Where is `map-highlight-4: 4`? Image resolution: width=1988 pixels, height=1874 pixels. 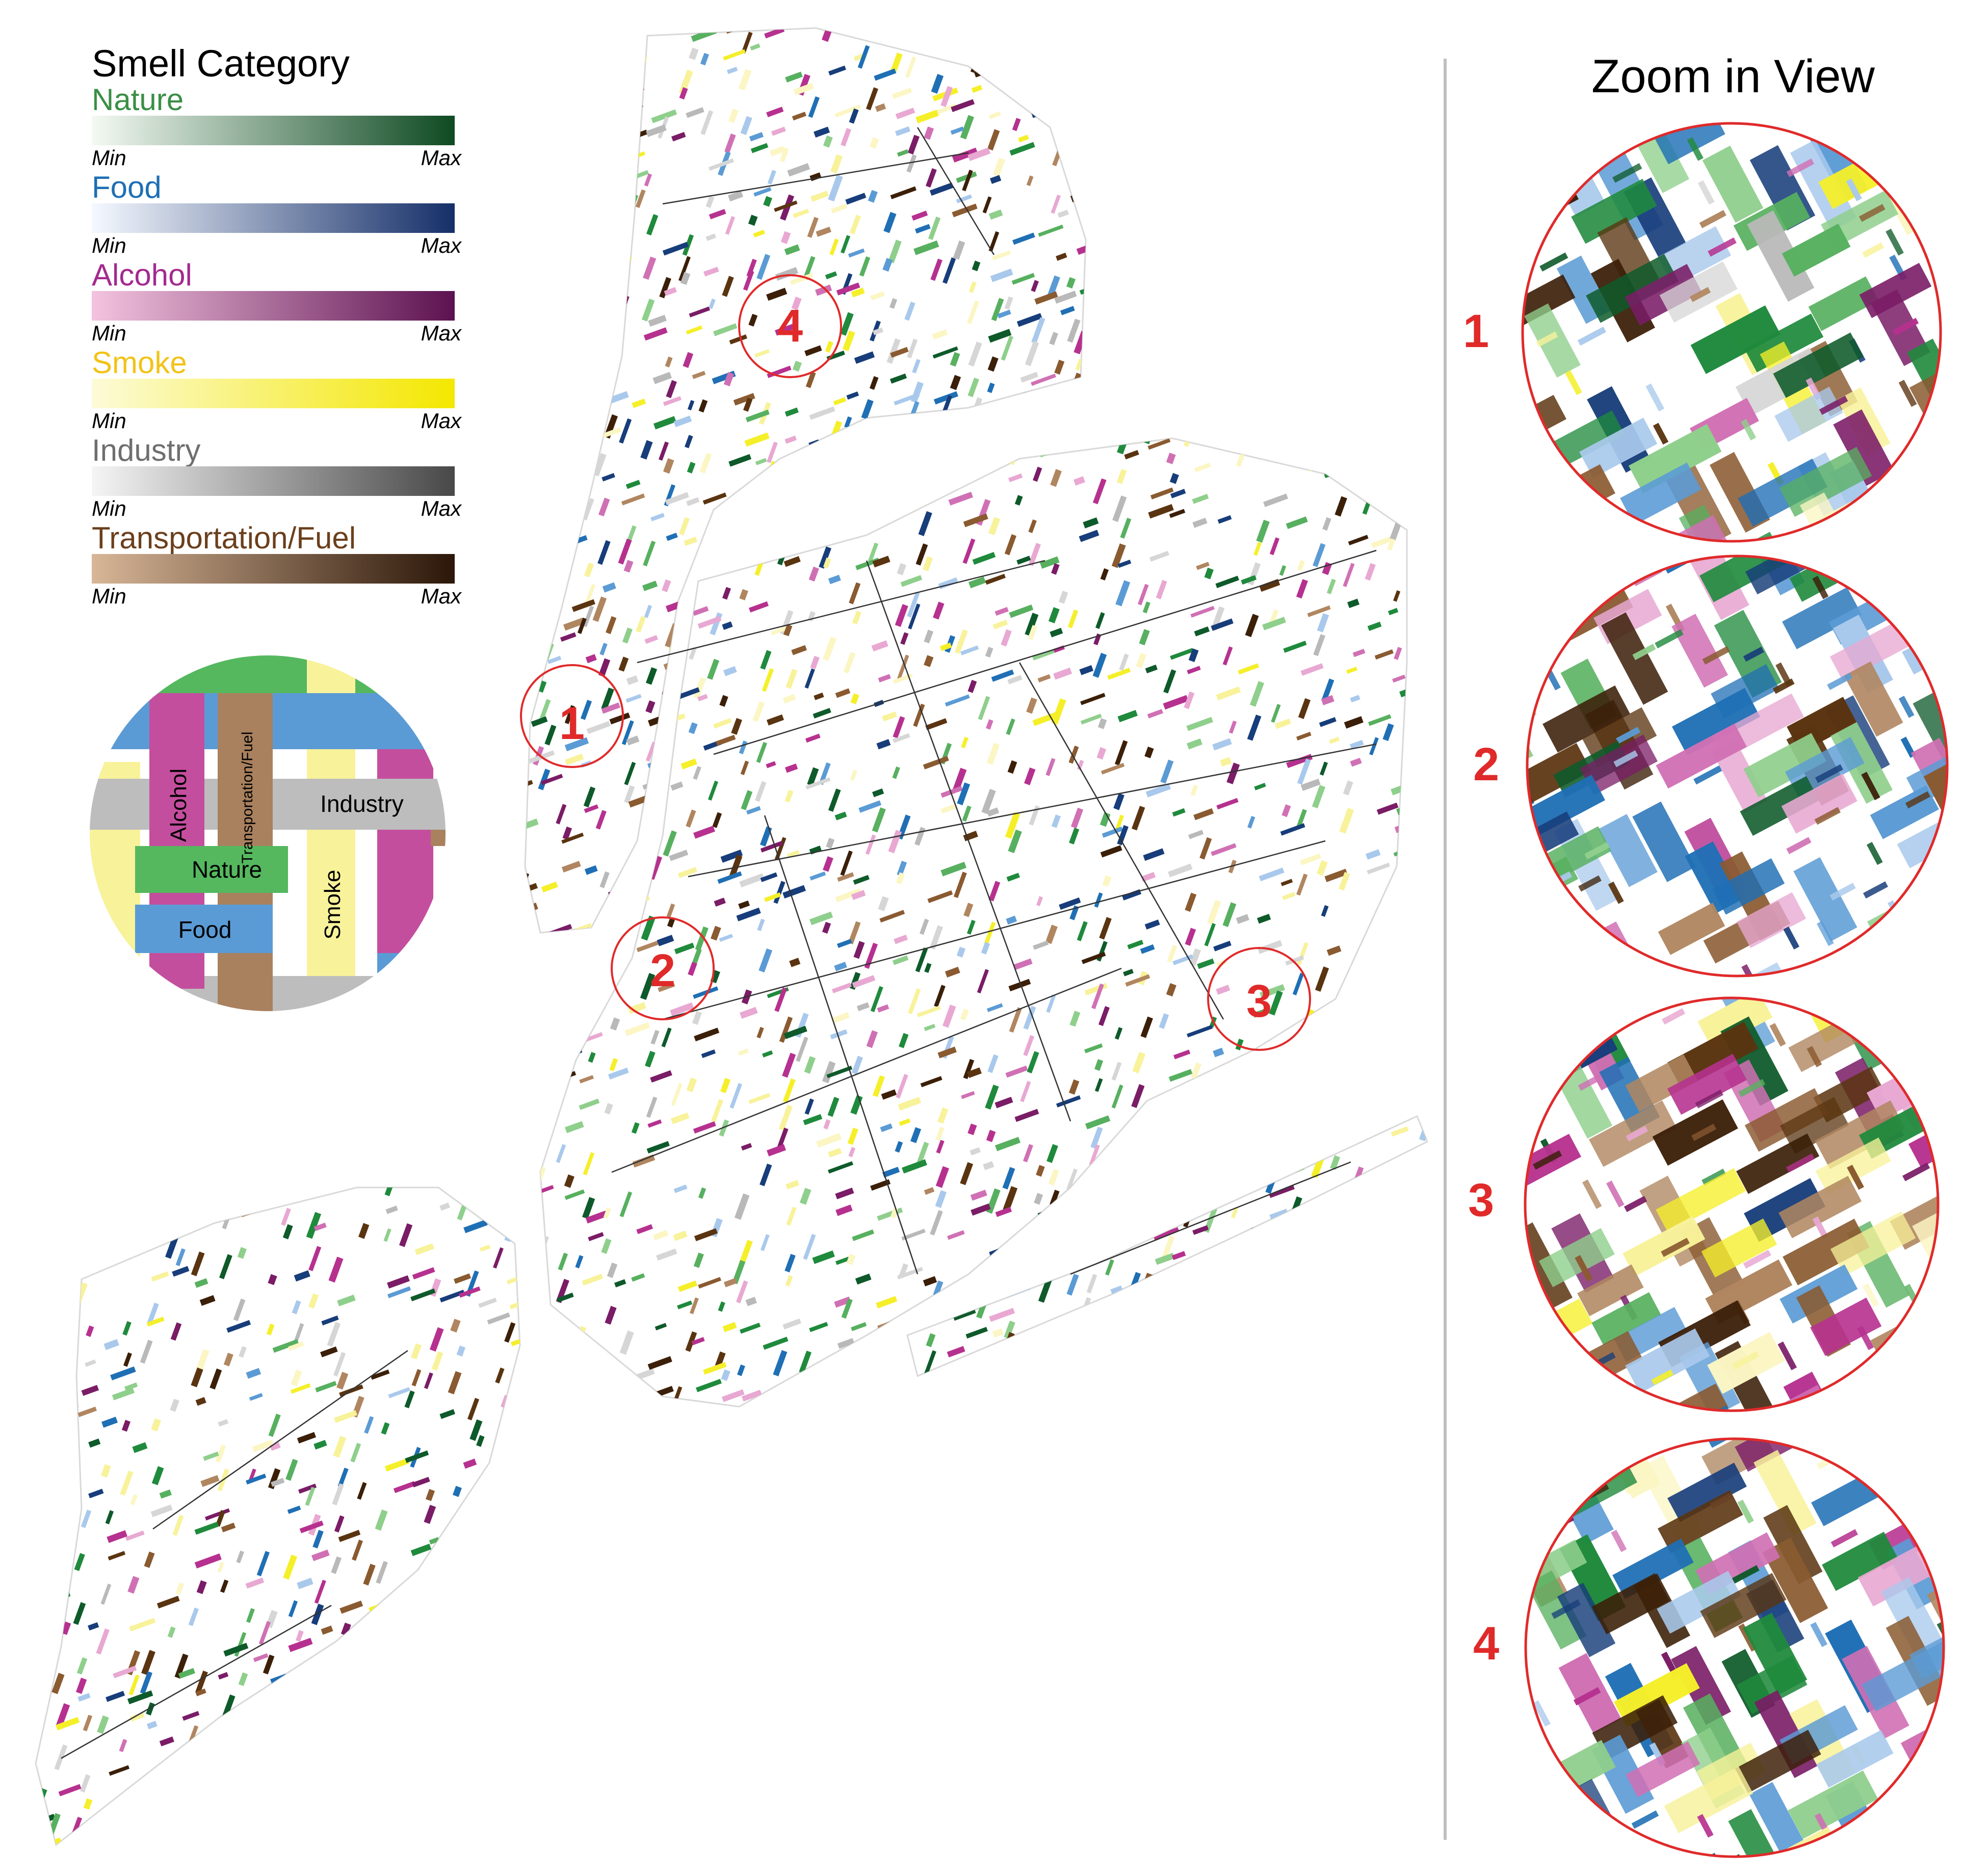 map-highlight-4: 4 is located at coordinates (790, 326).